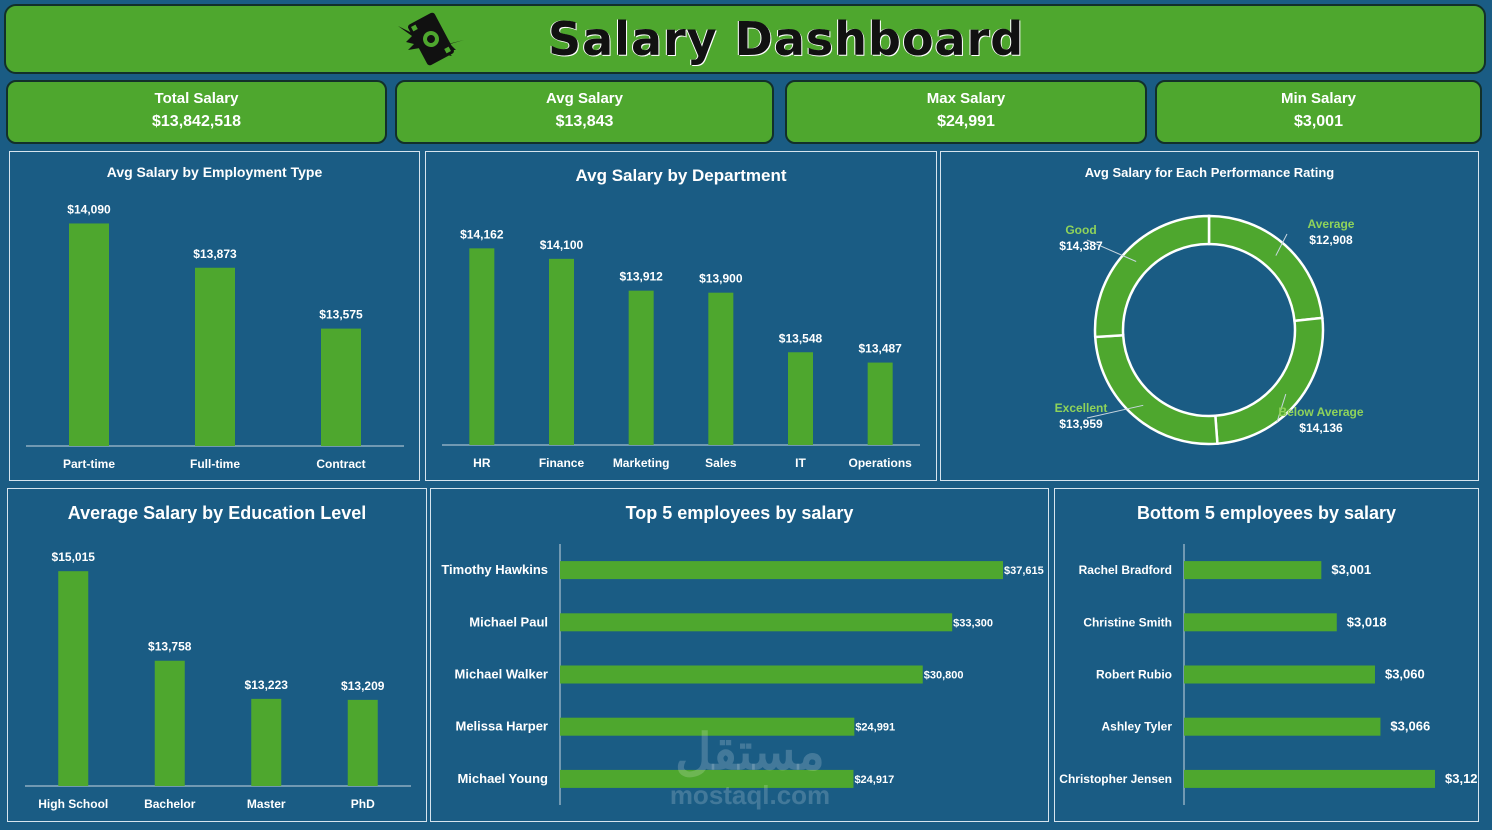  Describe the element at coordinates (1125, 570) in the screenshot. I see `tick-label: Rachel Bradford` at that location.